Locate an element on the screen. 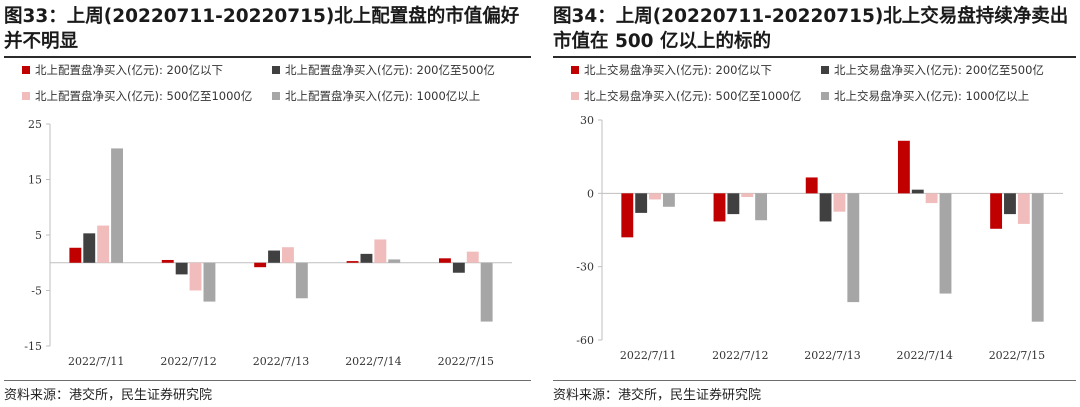  legend-label: 北上交易盘净买入(亿元): 1000亿以上 is located at coordinates (932, 96).